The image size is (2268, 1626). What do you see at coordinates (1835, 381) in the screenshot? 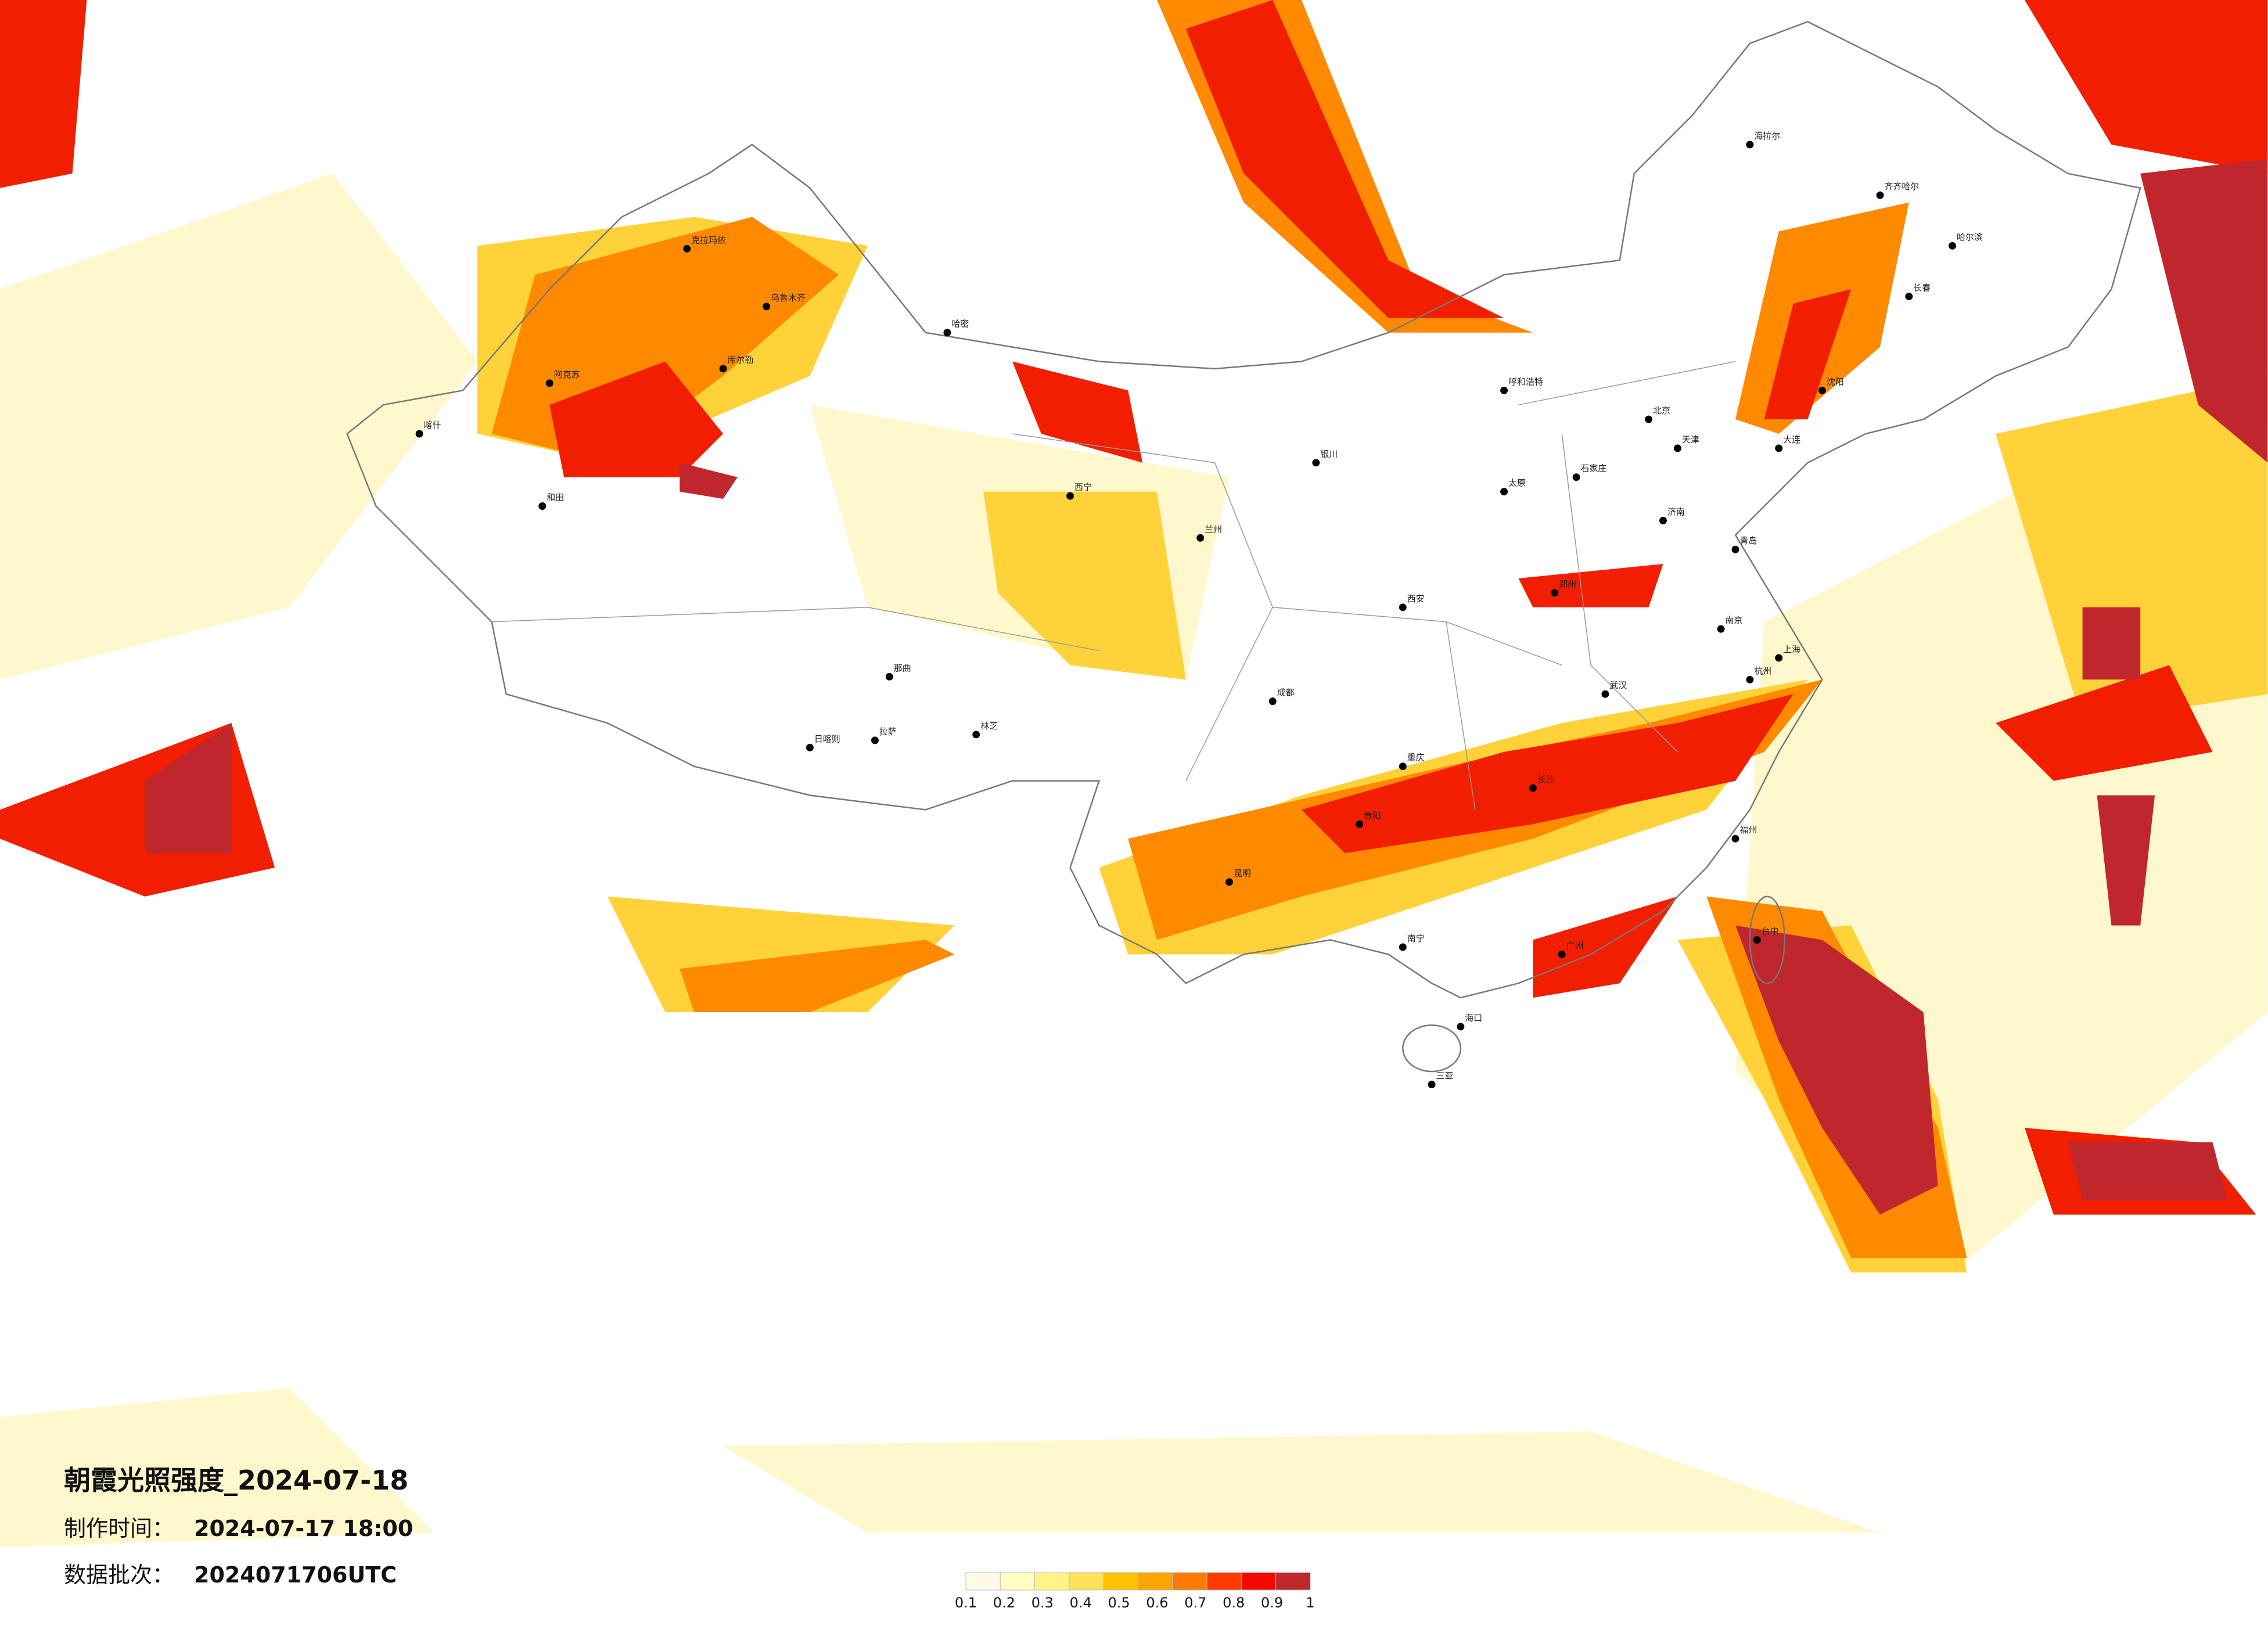
I see `city-label: 沈阳` at bounding box center [1835, 381].